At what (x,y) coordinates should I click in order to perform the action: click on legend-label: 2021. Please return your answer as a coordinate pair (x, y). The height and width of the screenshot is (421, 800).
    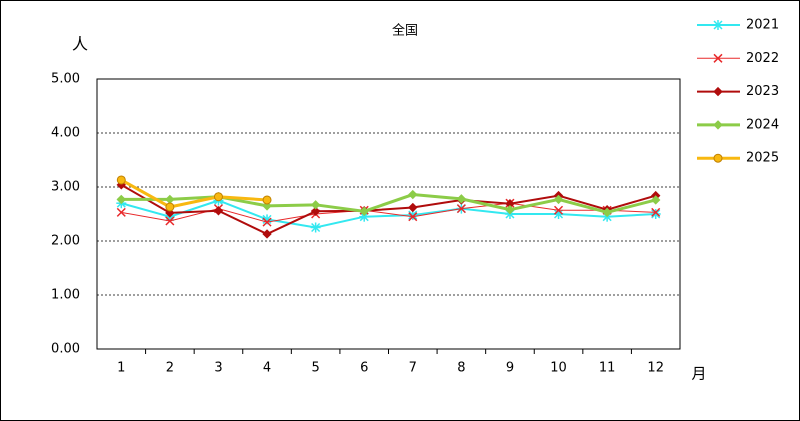
    Looking at the image, I should click on (762, 25).